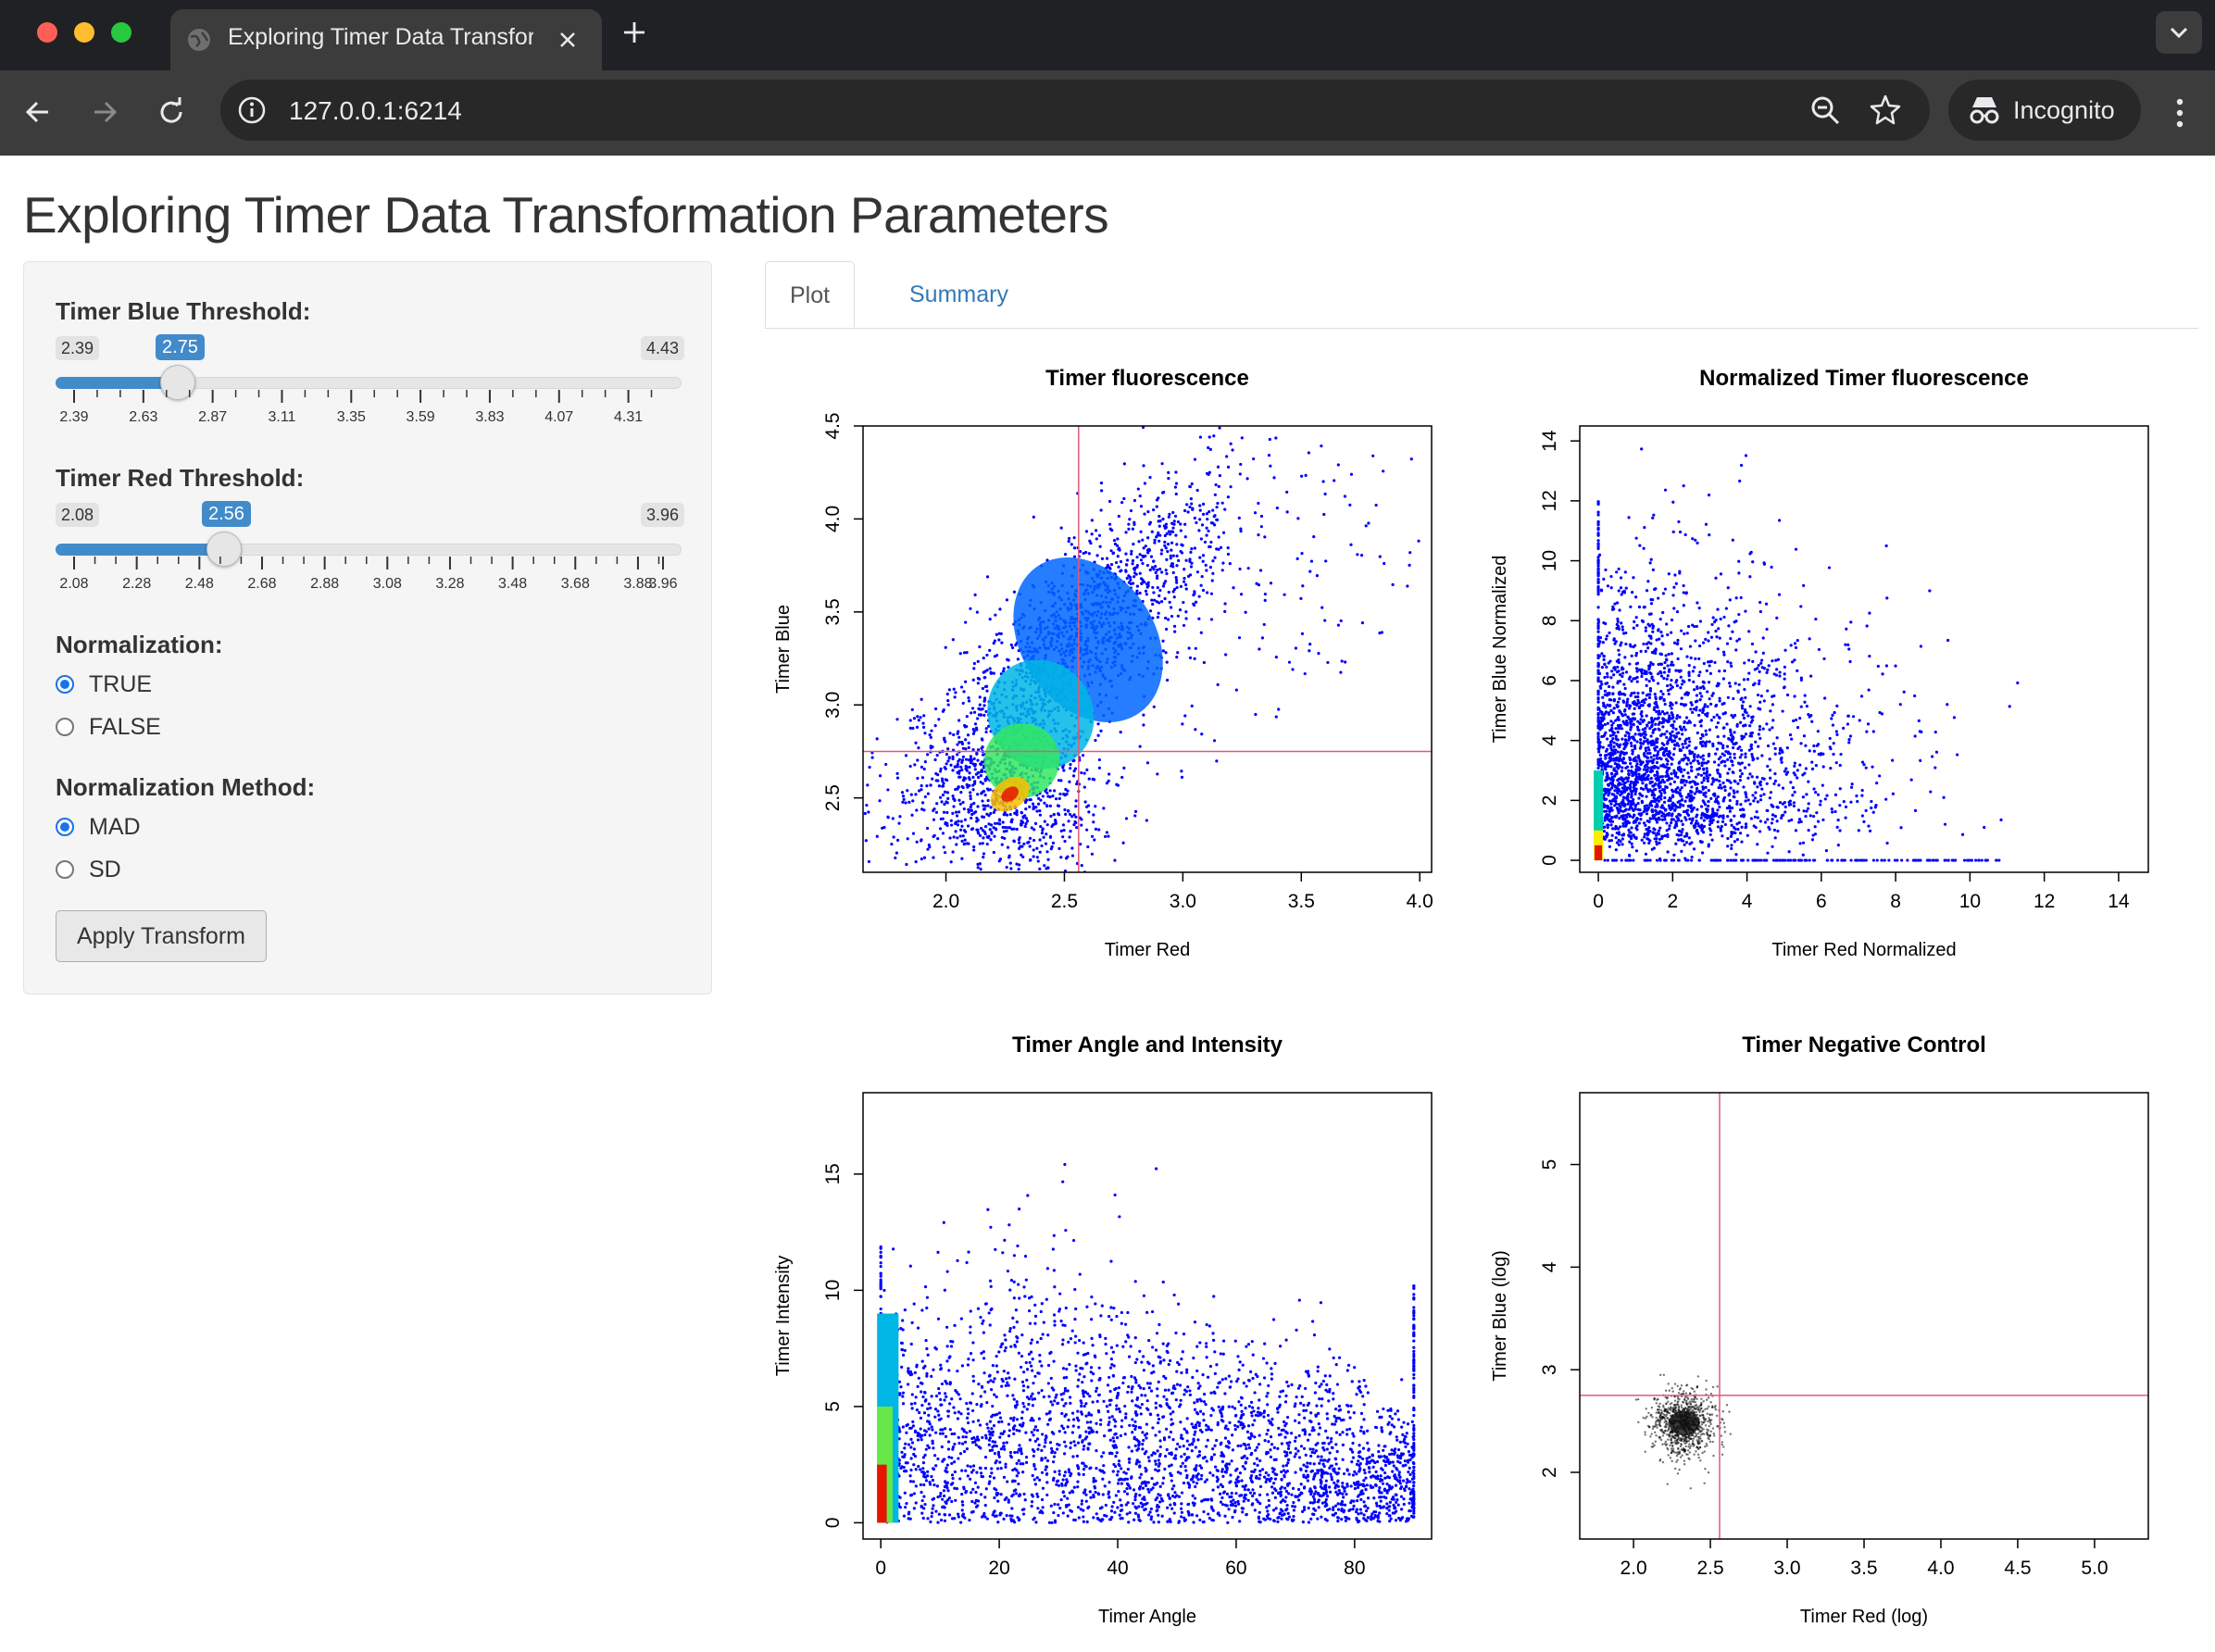  What do you see at coordinates (199, 40) in the screenshot?
I see `globe-icon` at bounding box center [199, 40].